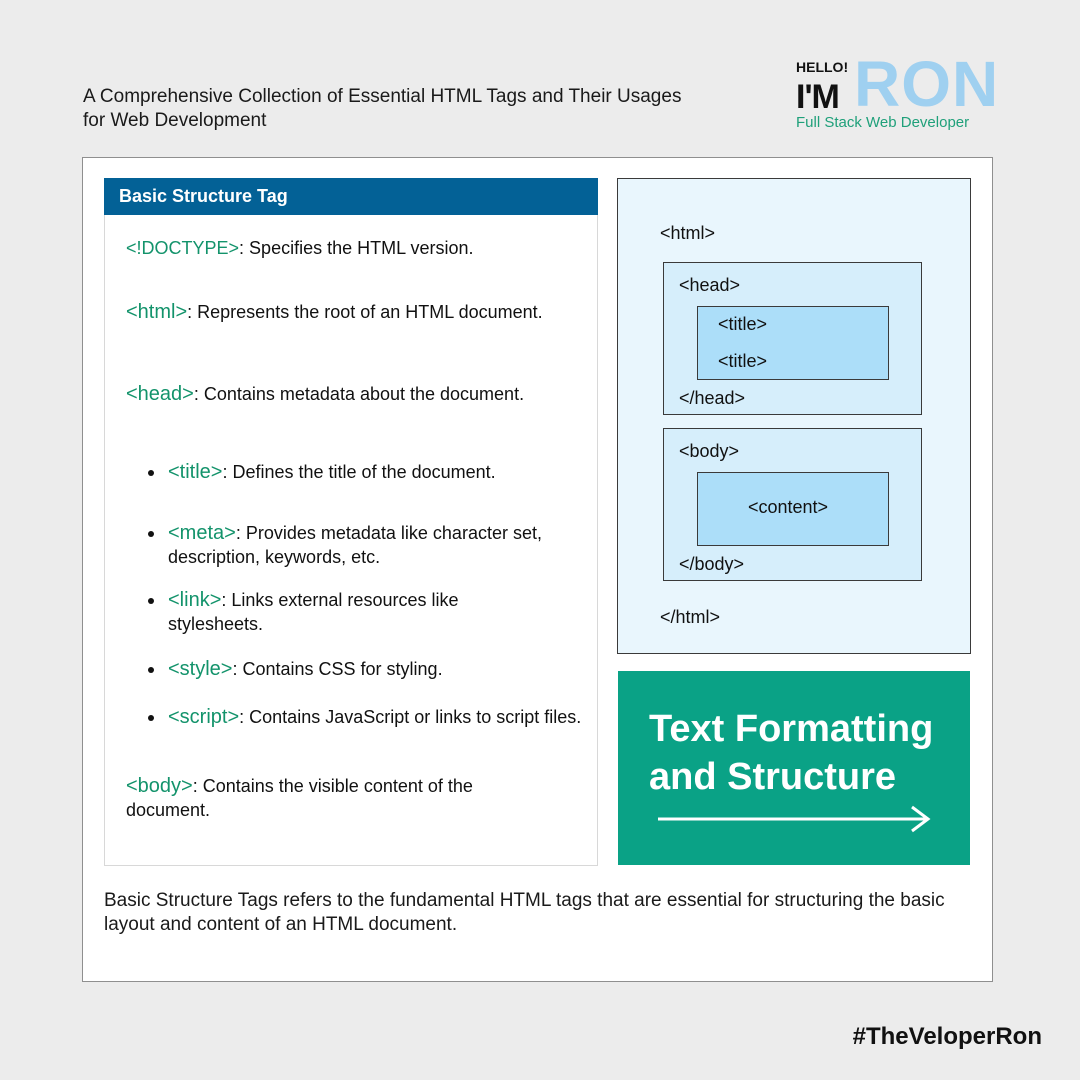 This screenshot has width=1080, height=1080. What do you see at coordinates (822, 67) in the screenshot?
I see `brand-hello: HELLO!` at bounding box center [822, 67].